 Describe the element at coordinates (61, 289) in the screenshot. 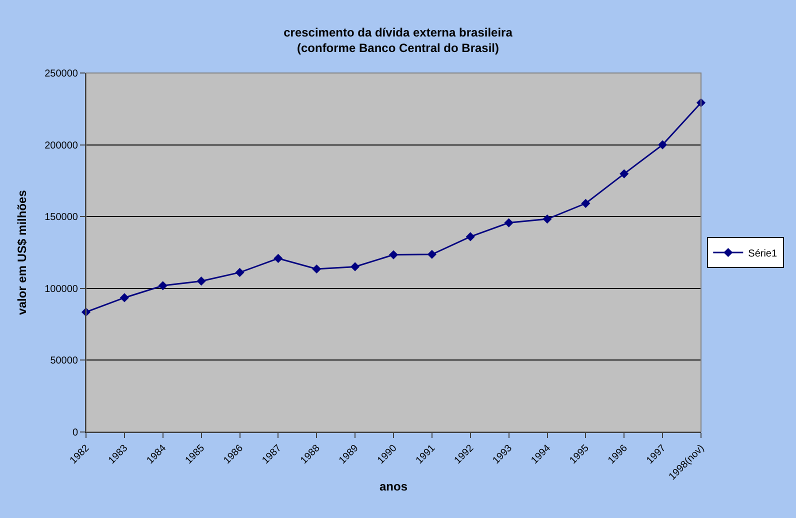

I see `y-tick-label: 100000` at that location.